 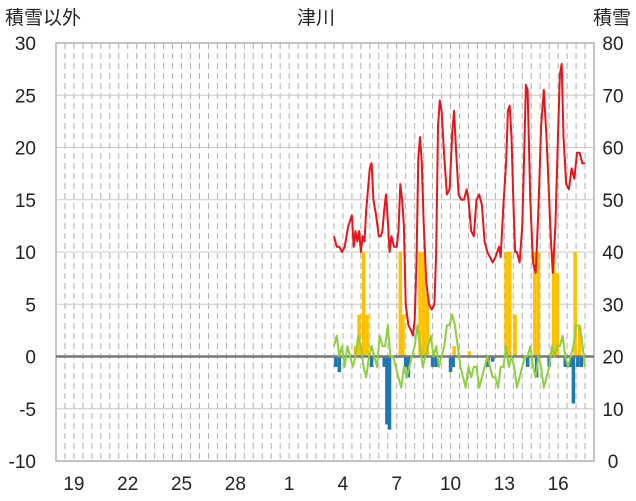 I want to click on right-tick-label: 40, so click(x=612, y=253).